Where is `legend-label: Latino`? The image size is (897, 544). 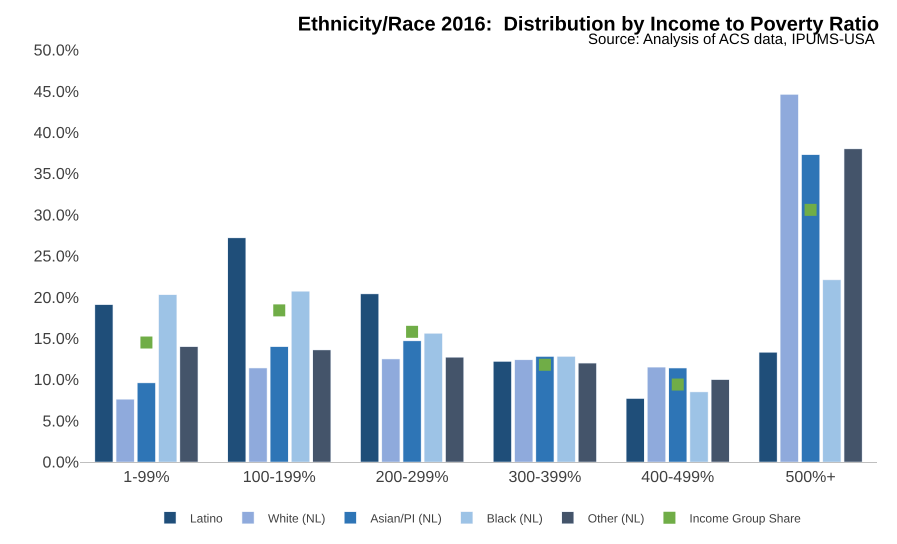
legend-label: Latino is located at coordinates (207, 518).